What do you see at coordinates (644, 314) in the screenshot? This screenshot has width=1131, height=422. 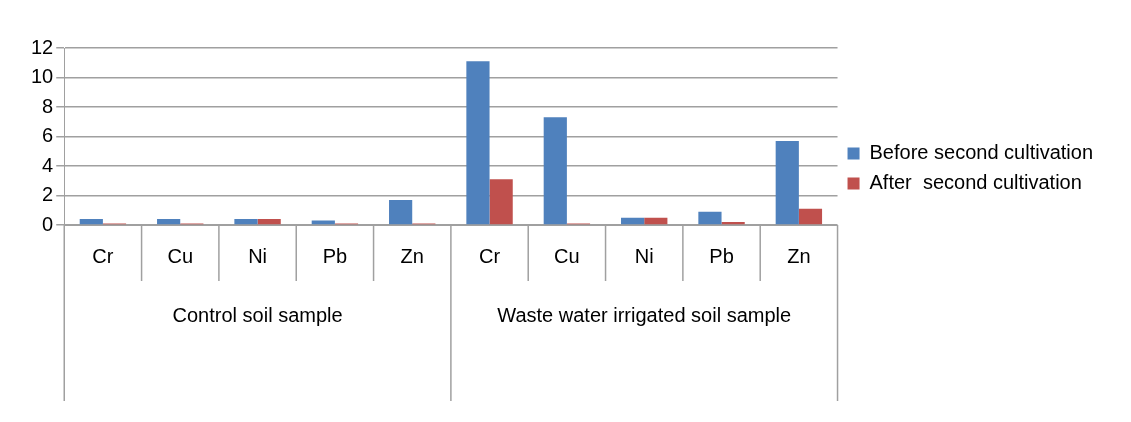 I see `text: Waste water irrigated soil sample` at bounding box center [644, 314].